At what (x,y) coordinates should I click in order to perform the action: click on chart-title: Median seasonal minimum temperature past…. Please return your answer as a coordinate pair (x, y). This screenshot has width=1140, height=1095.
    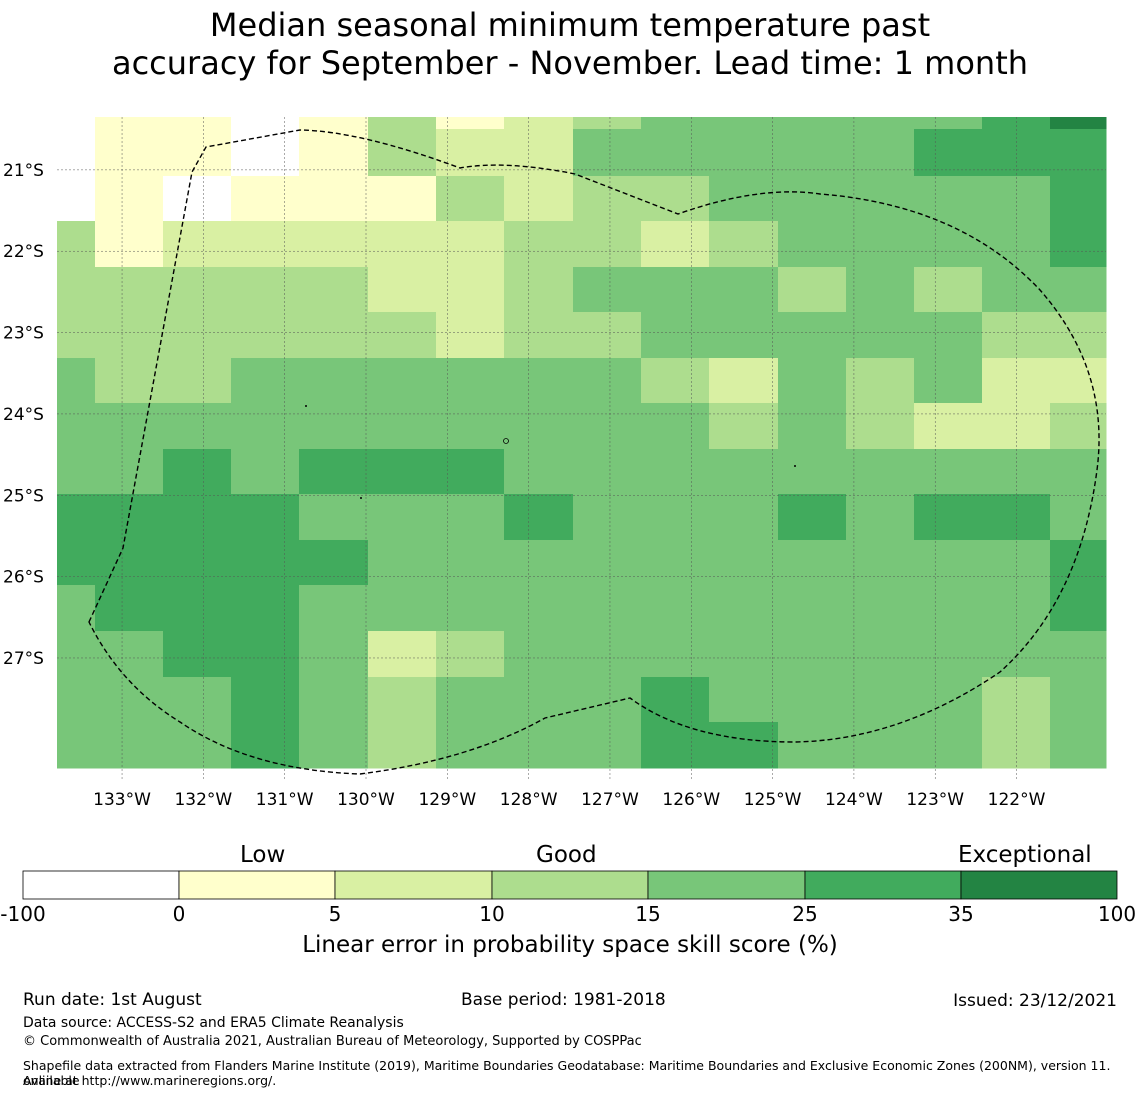
    Looking at the image, I should click on (570, 44).